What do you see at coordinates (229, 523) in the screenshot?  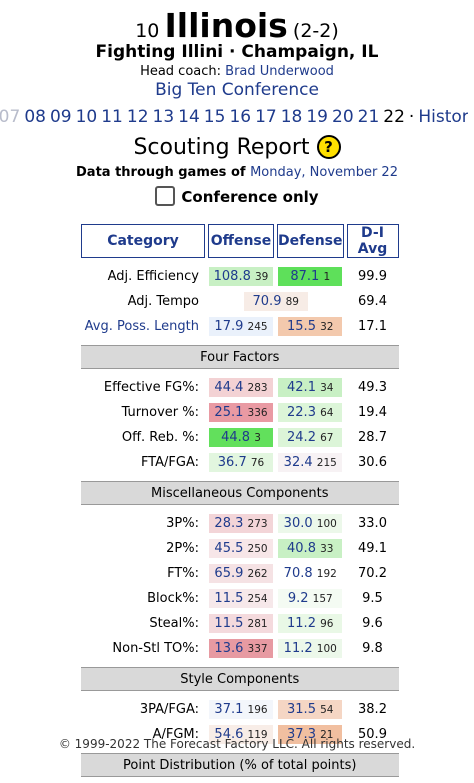 I see `offense-value: 28.3` at bounding box center [229, 523].